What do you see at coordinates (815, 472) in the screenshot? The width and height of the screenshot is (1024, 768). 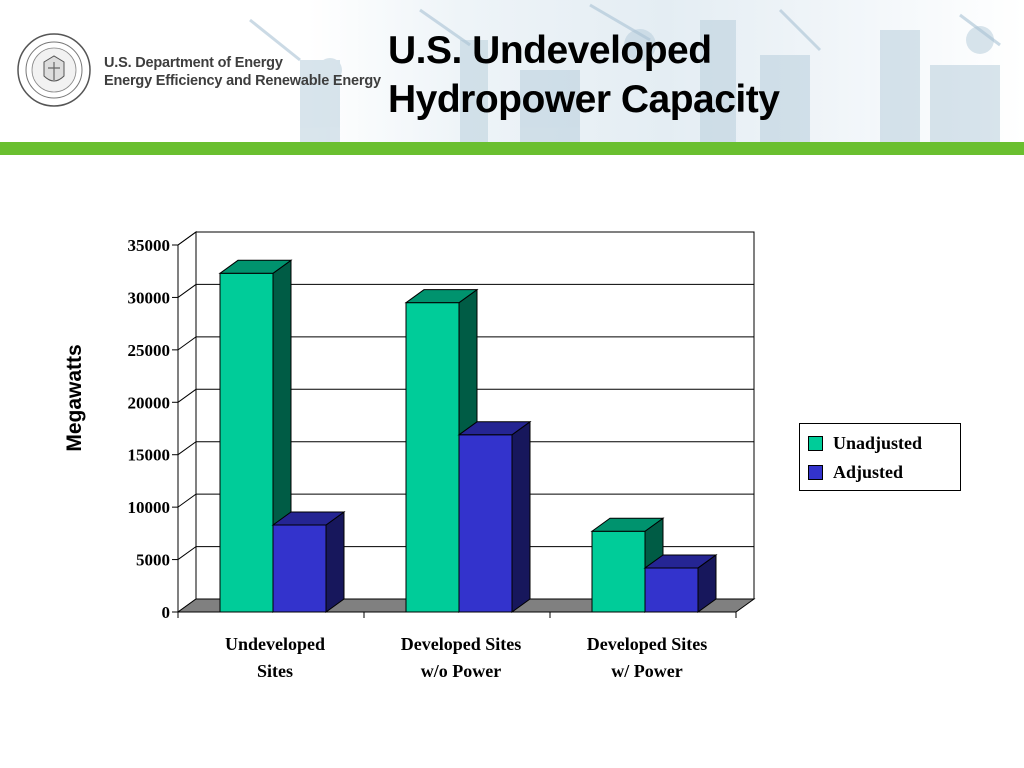 I see `legend-swatch-adjusted` at bounding box center [815, 472].